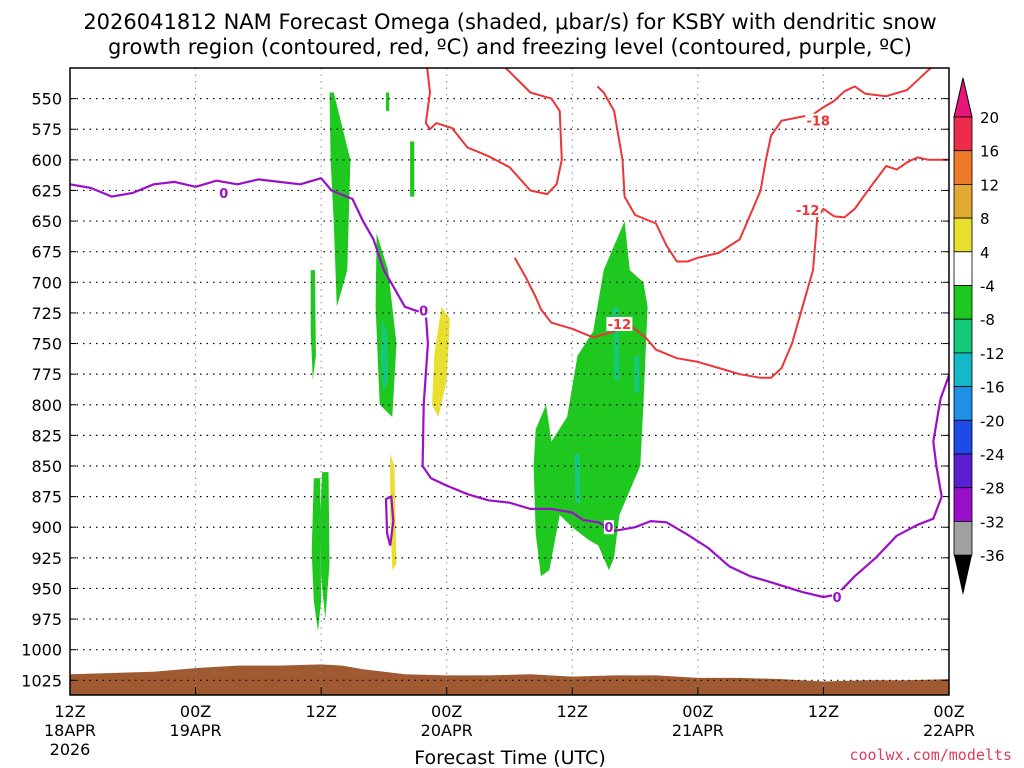 Image resolution: width=1024 pixels, height=768 pixels. What do you see at coordinates (992, 556) in the screenshot?
I see `colorbar-label-13: -36` at bounding box center [992, 556].